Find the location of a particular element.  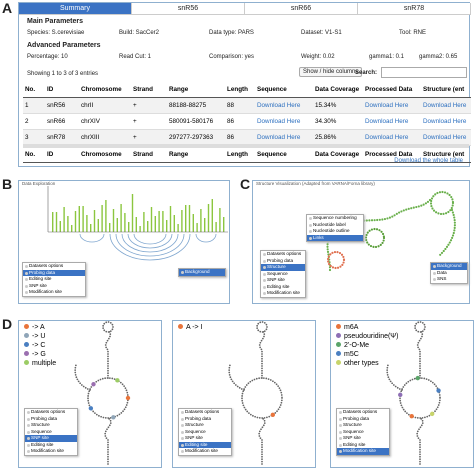

options-menu: Background is located at coordinates (202, 272).